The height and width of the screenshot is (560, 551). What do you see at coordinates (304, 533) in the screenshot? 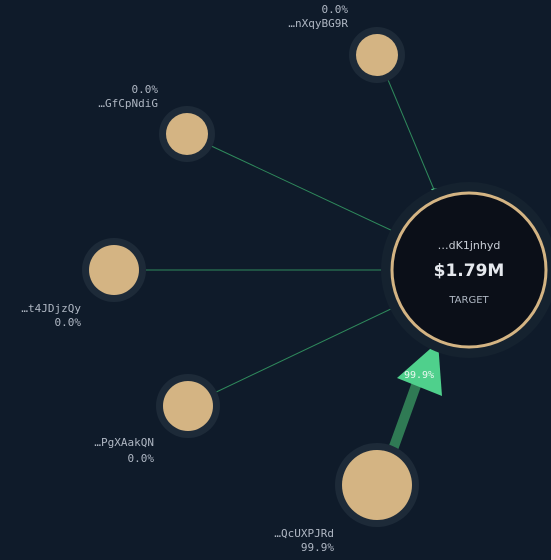
I see `node-label: …QcUXPJRd` at bounding box center [304, 533].